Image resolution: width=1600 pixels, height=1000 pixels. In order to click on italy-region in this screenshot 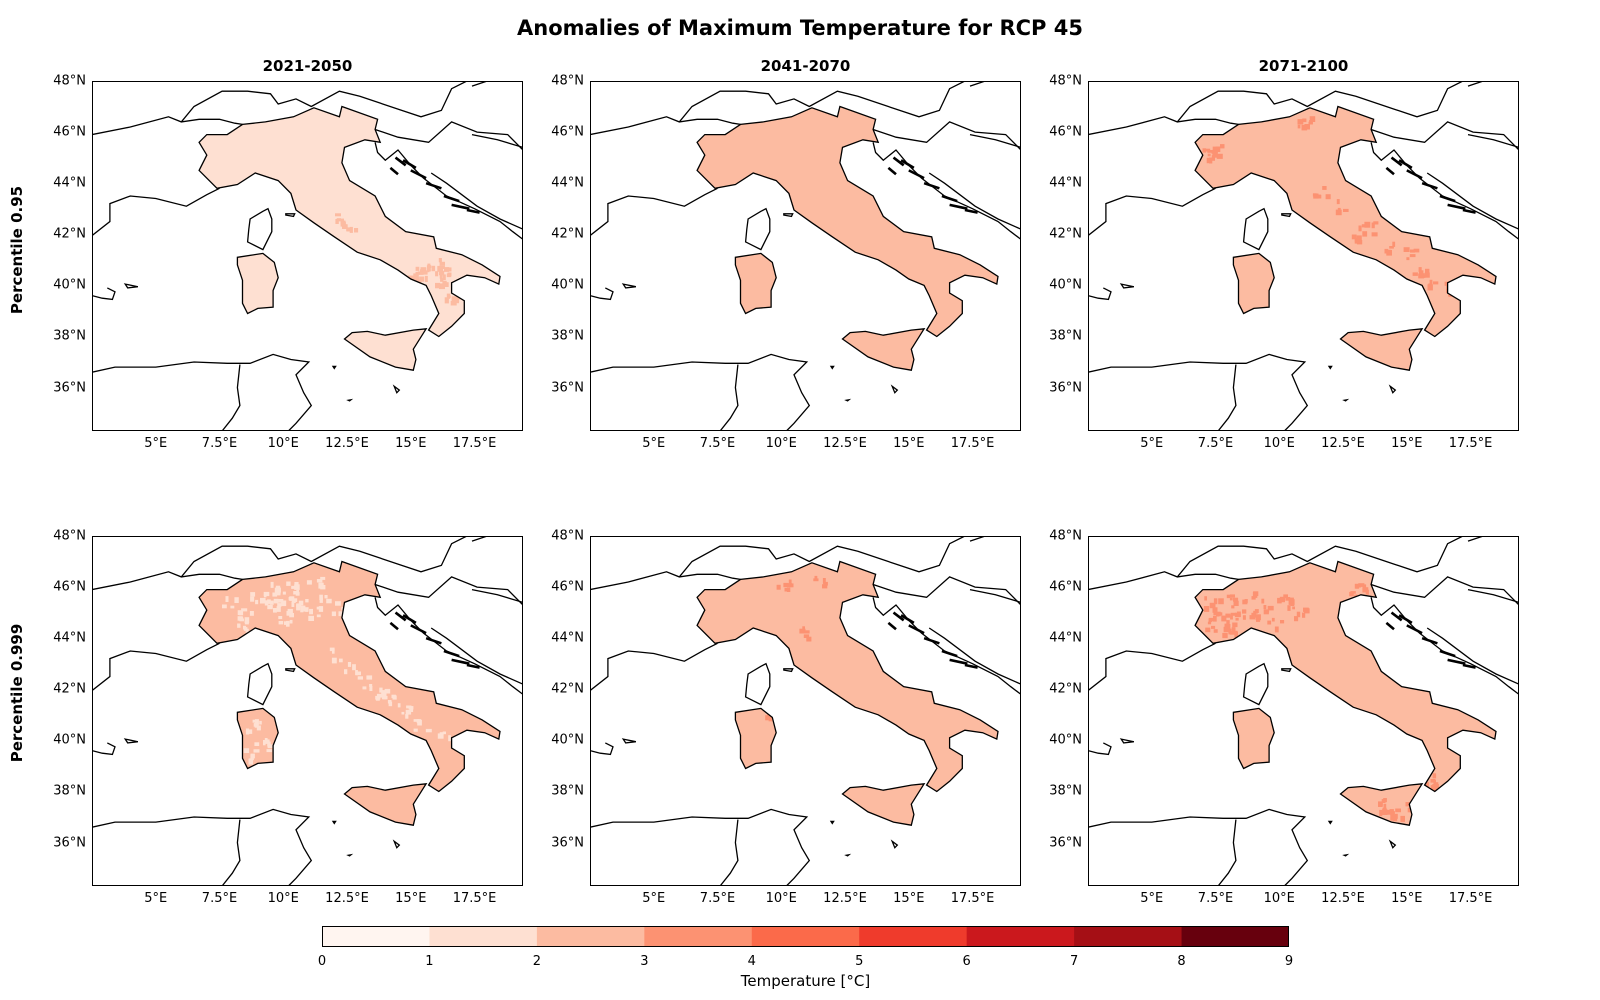, I will do `click(349, 221)`.